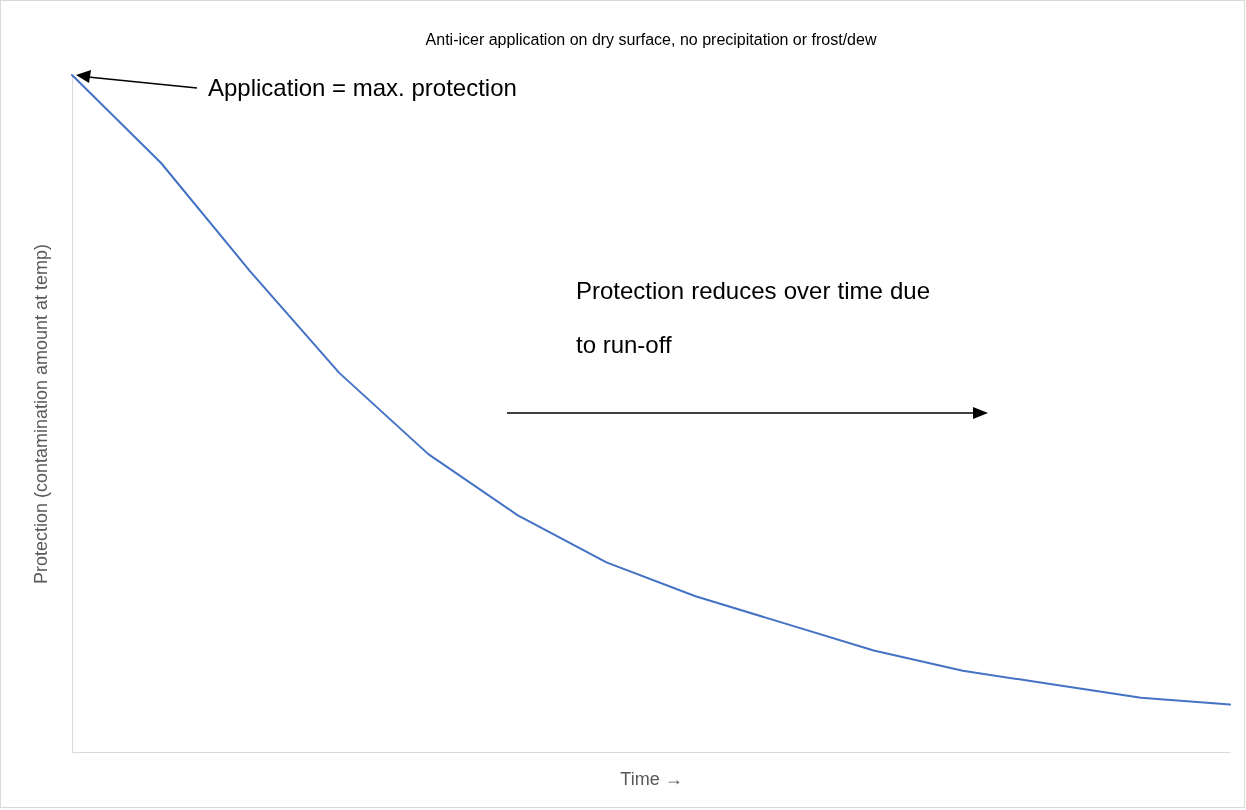  Describe the element at coordinates (40, 414) in the screenshot. I see `y-axis-title: Protection (contamination amount at temp)` at that location.